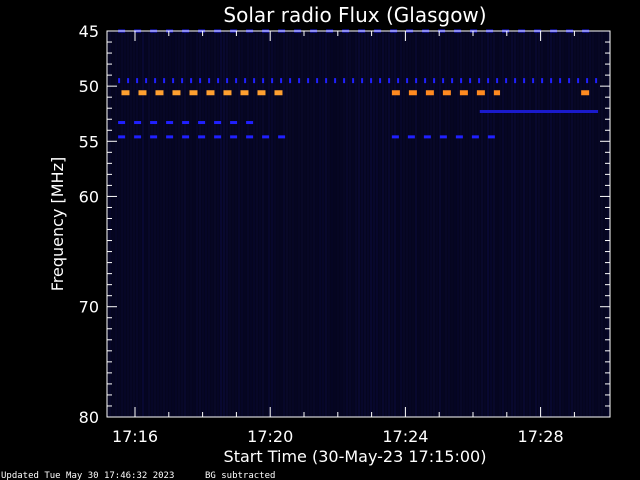  What do you see at coordinates (57, 224) in the screenshot?
I see `y-axis-label: Frequency [MHz]` at bounding box center [57, 224].